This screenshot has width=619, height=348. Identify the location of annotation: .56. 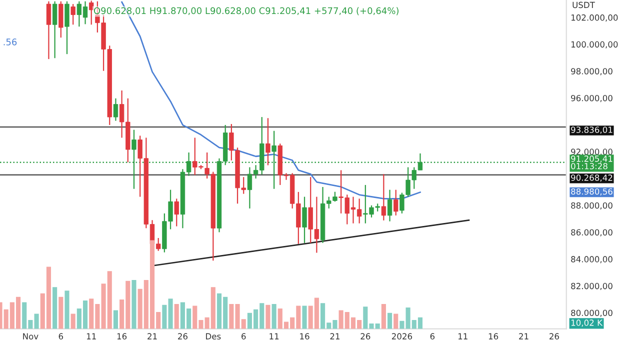
(10, 42).